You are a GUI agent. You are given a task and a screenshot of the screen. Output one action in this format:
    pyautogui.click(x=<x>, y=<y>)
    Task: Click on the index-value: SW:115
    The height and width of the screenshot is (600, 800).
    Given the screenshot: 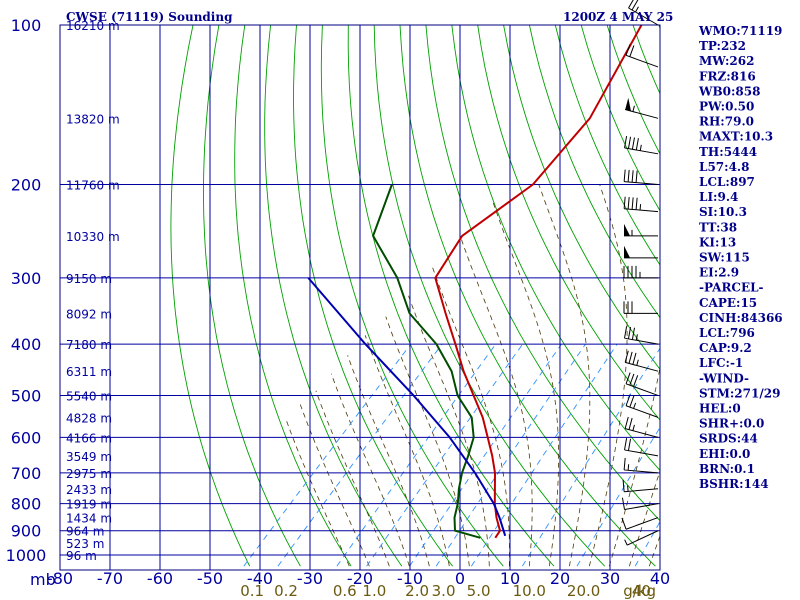 What is the action you would take?
    pyautogui.click(x=724, y=258)
    